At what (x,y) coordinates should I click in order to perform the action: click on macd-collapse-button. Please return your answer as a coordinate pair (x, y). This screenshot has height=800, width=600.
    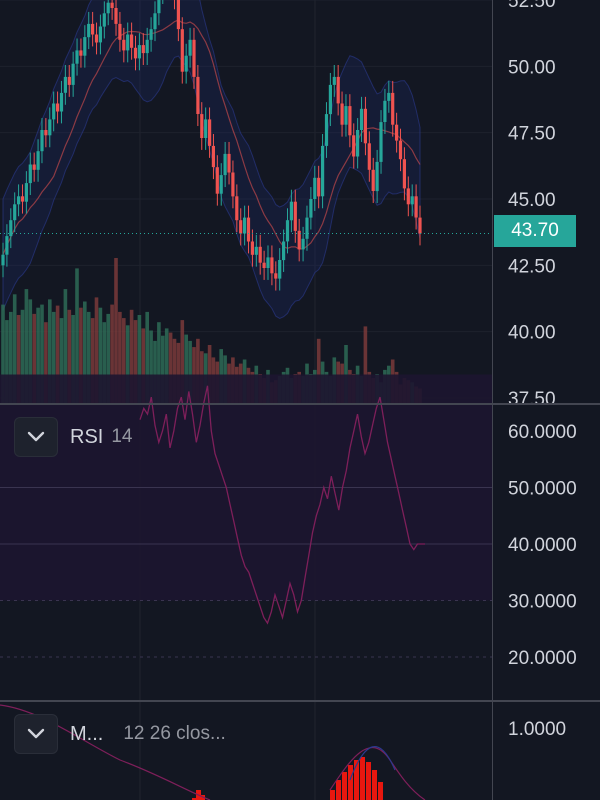
    Looking at the image, I should click on (36, 734).